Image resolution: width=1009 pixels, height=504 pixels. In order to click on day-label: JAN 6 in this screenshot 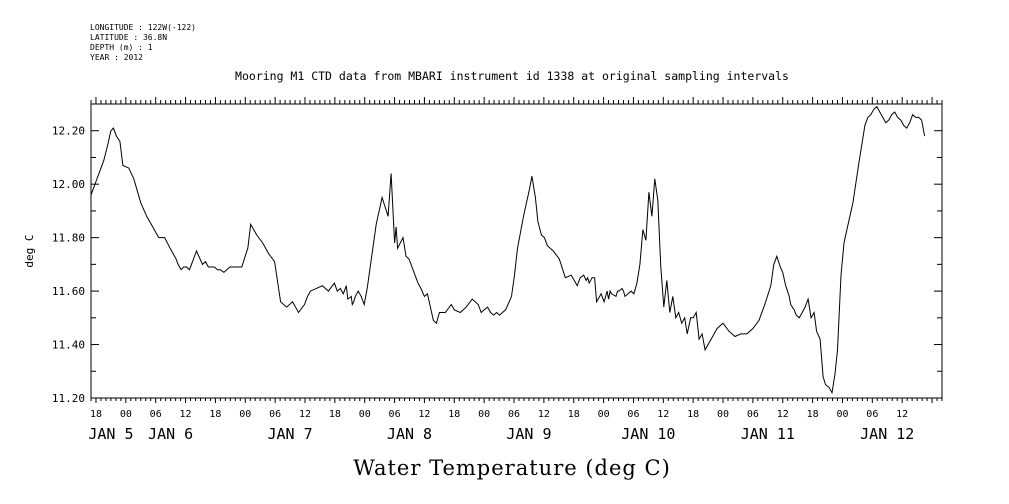, I will do `click(170, 434)`.